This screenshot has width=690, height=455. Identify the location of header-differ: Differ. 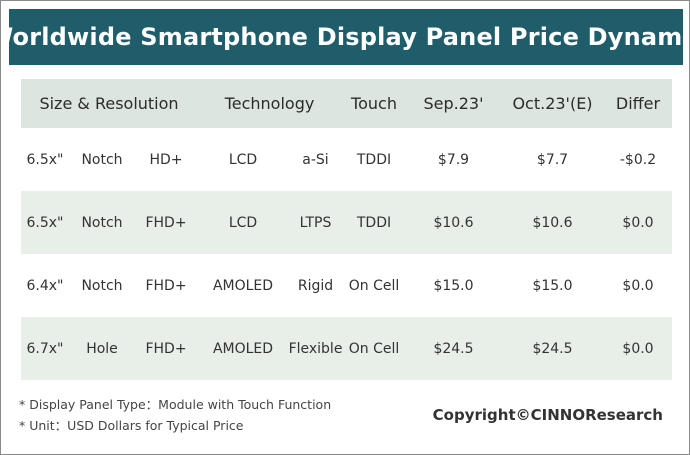
(638, 103).